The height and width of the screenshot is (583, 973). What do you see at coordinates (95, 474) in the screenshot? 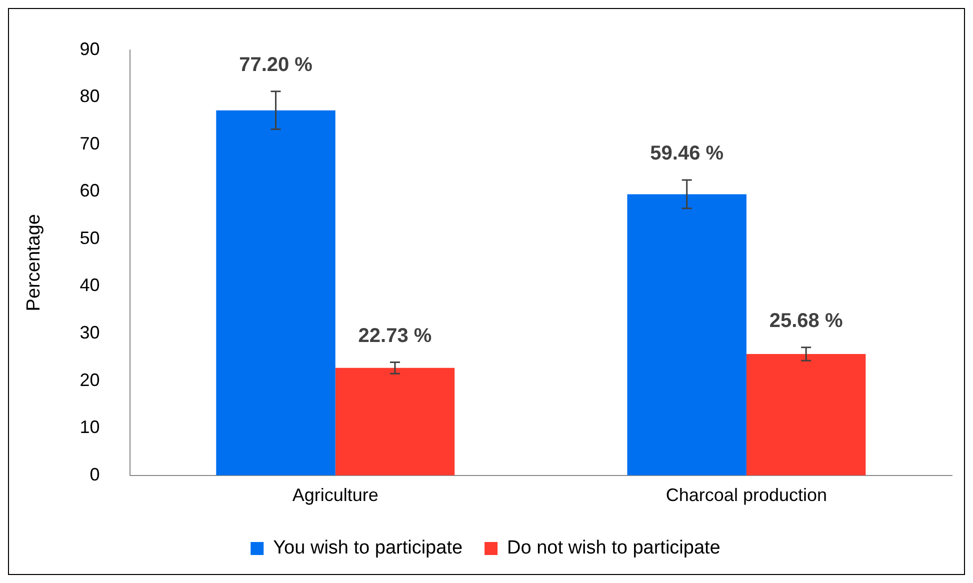
I see `y-tick-label: 0` at bounding box center [95, 474].